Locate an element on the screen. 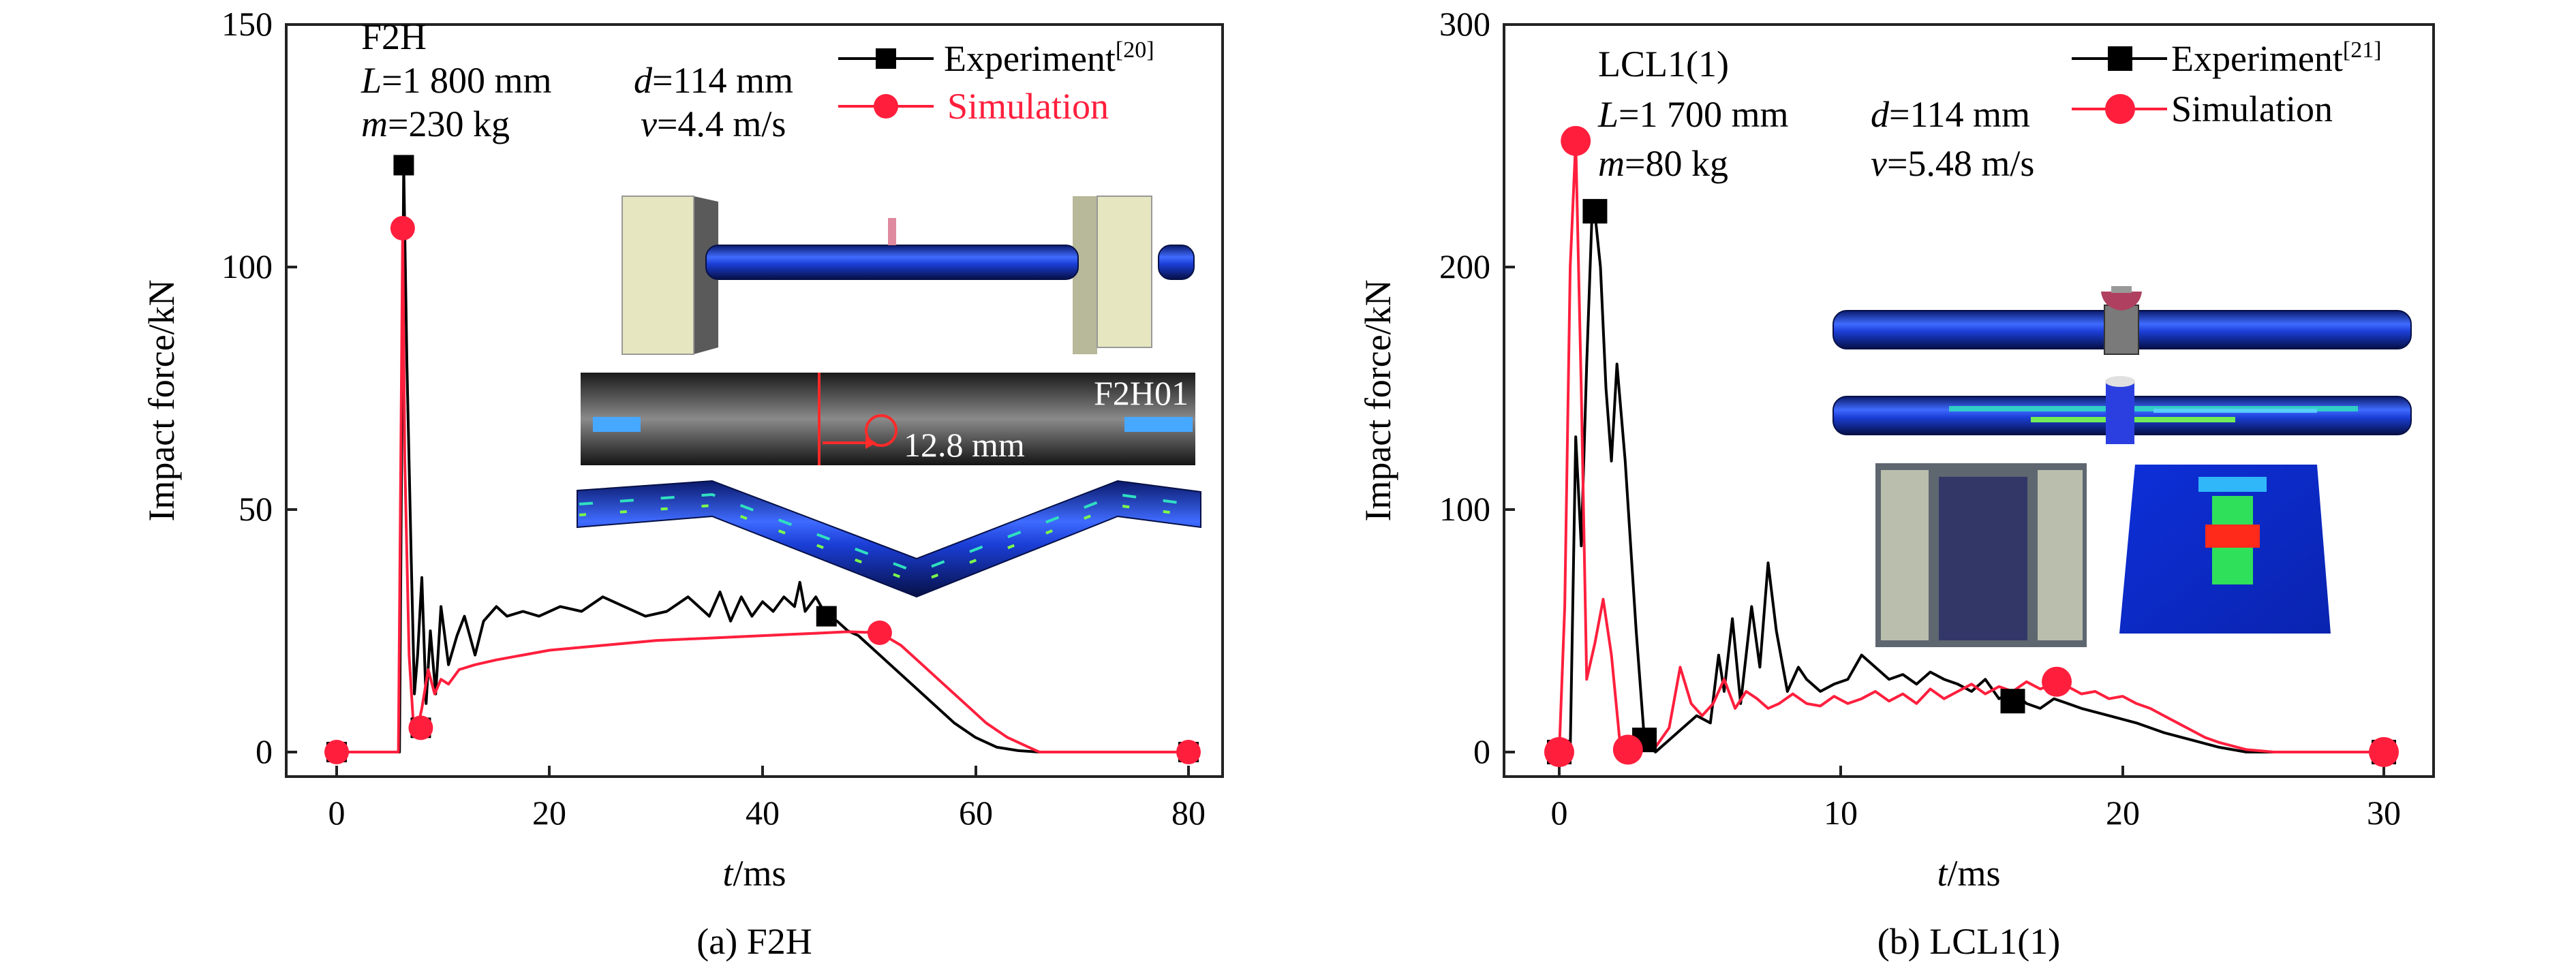 The width and height of the screenshot is (2576, 968). deformed-tube is located at coordinates (889, 539).